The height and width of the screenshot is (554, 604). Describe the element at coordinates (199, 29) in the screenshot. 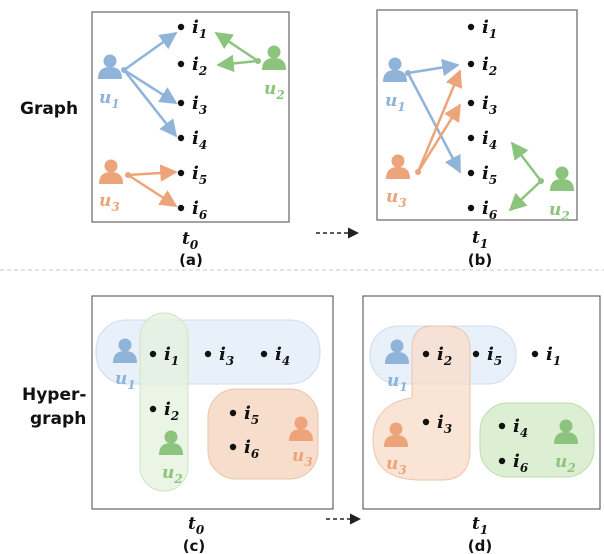

I see `item-label-a-i1: i1` at that location.